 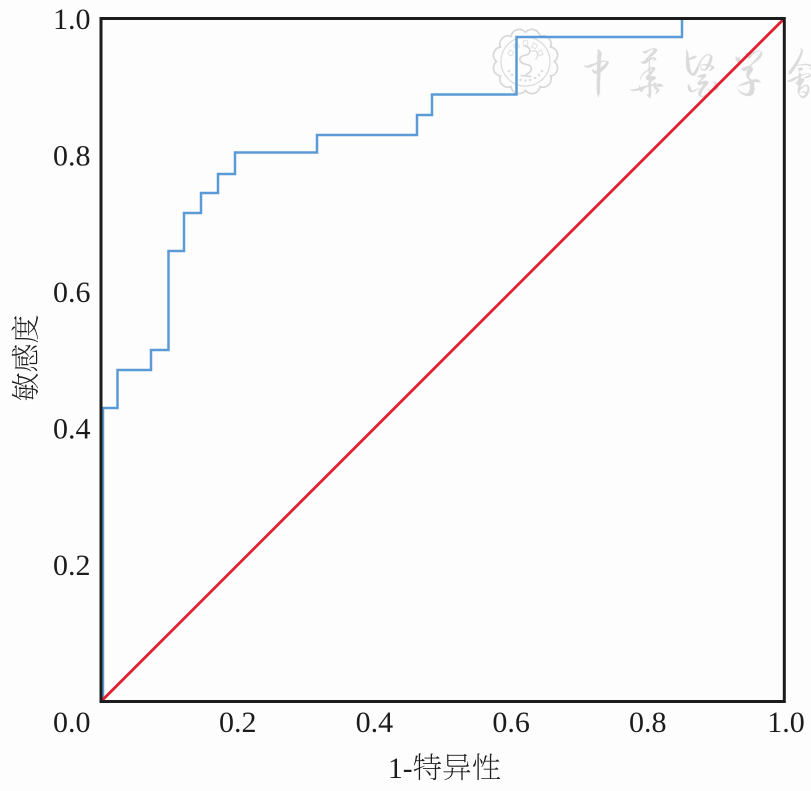 I want to click on svg-text: 1-, so click(x=400, y=769).